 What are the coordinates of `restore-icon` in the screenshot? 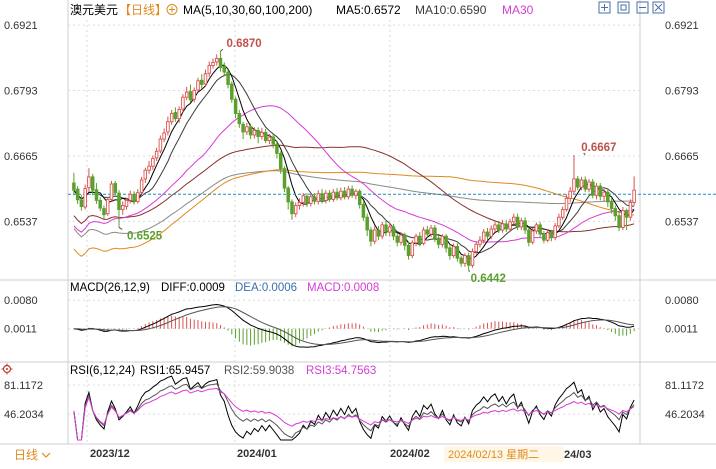 It's located at (623, 7).